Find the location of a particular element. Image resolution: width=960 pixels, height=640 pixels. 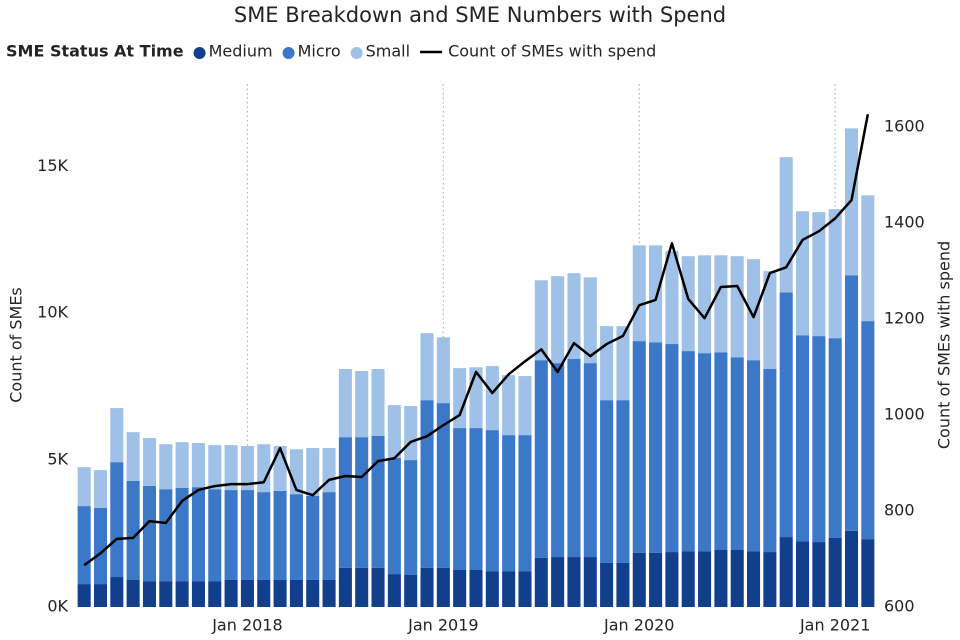

y2-tick-label: 1600 is located at coordinates (904, 126).